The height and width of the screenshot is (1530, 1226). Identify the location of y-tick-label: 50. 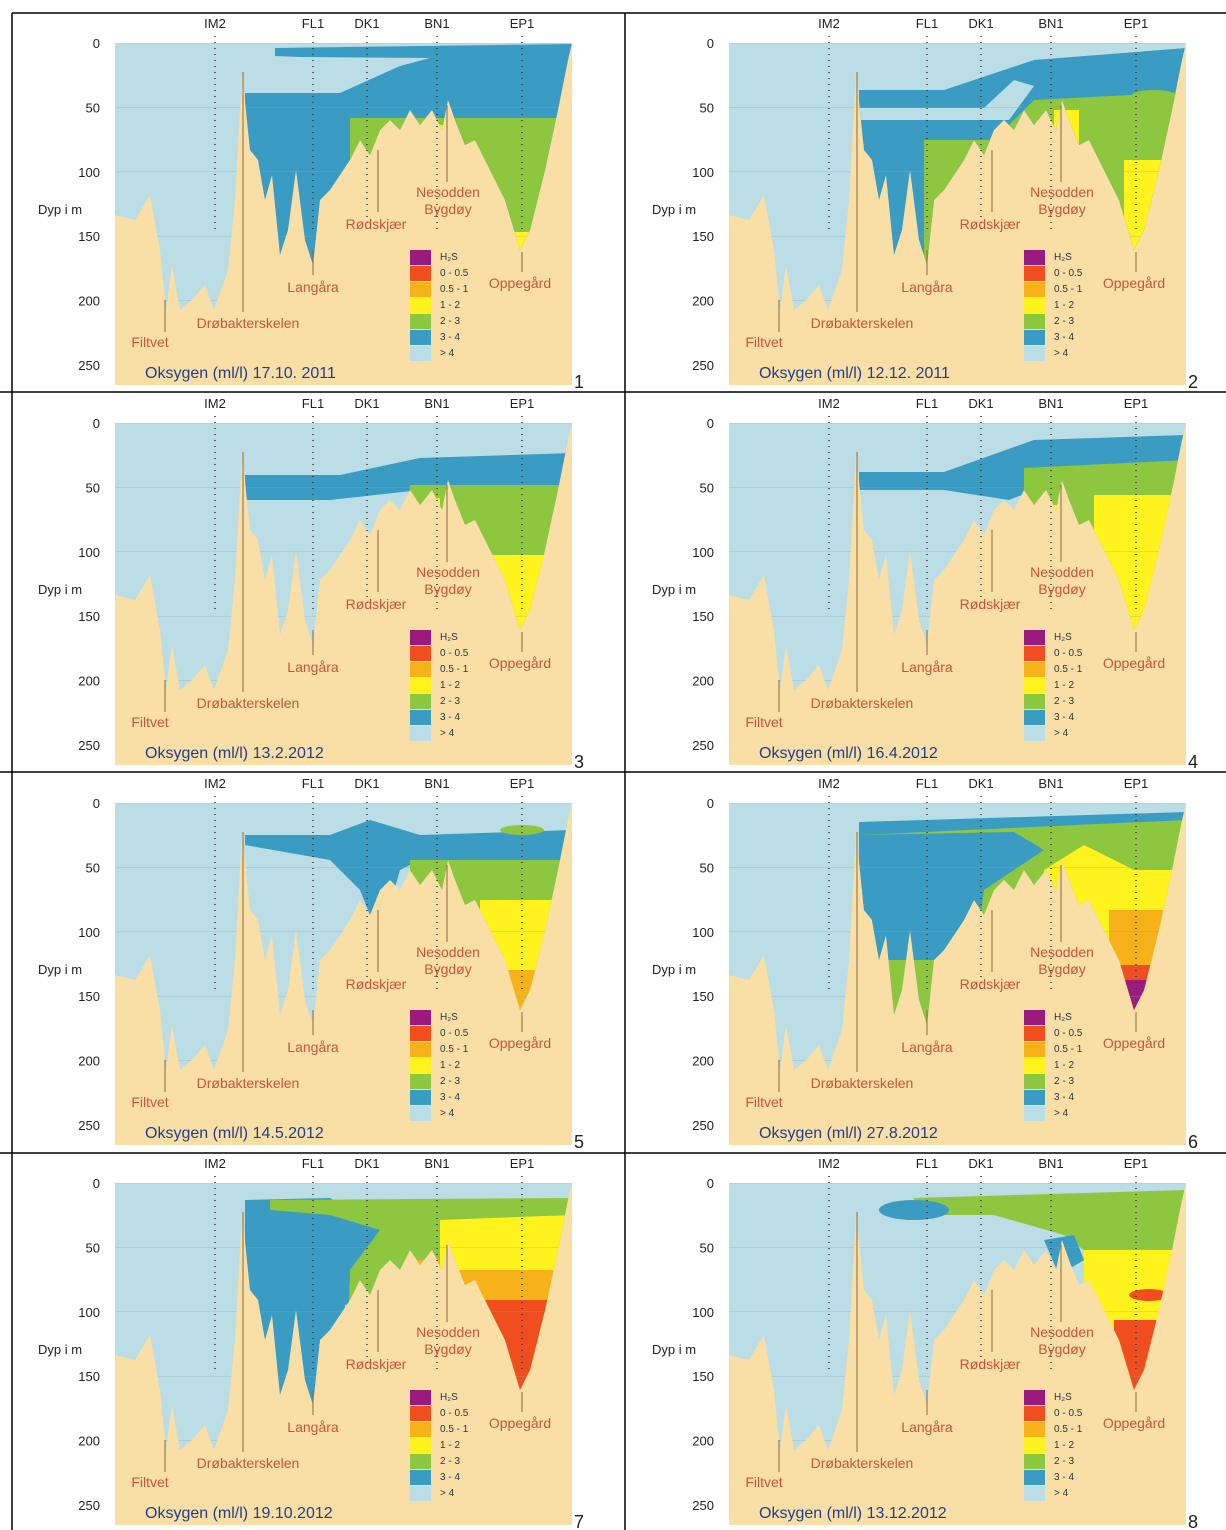
(707, 107).